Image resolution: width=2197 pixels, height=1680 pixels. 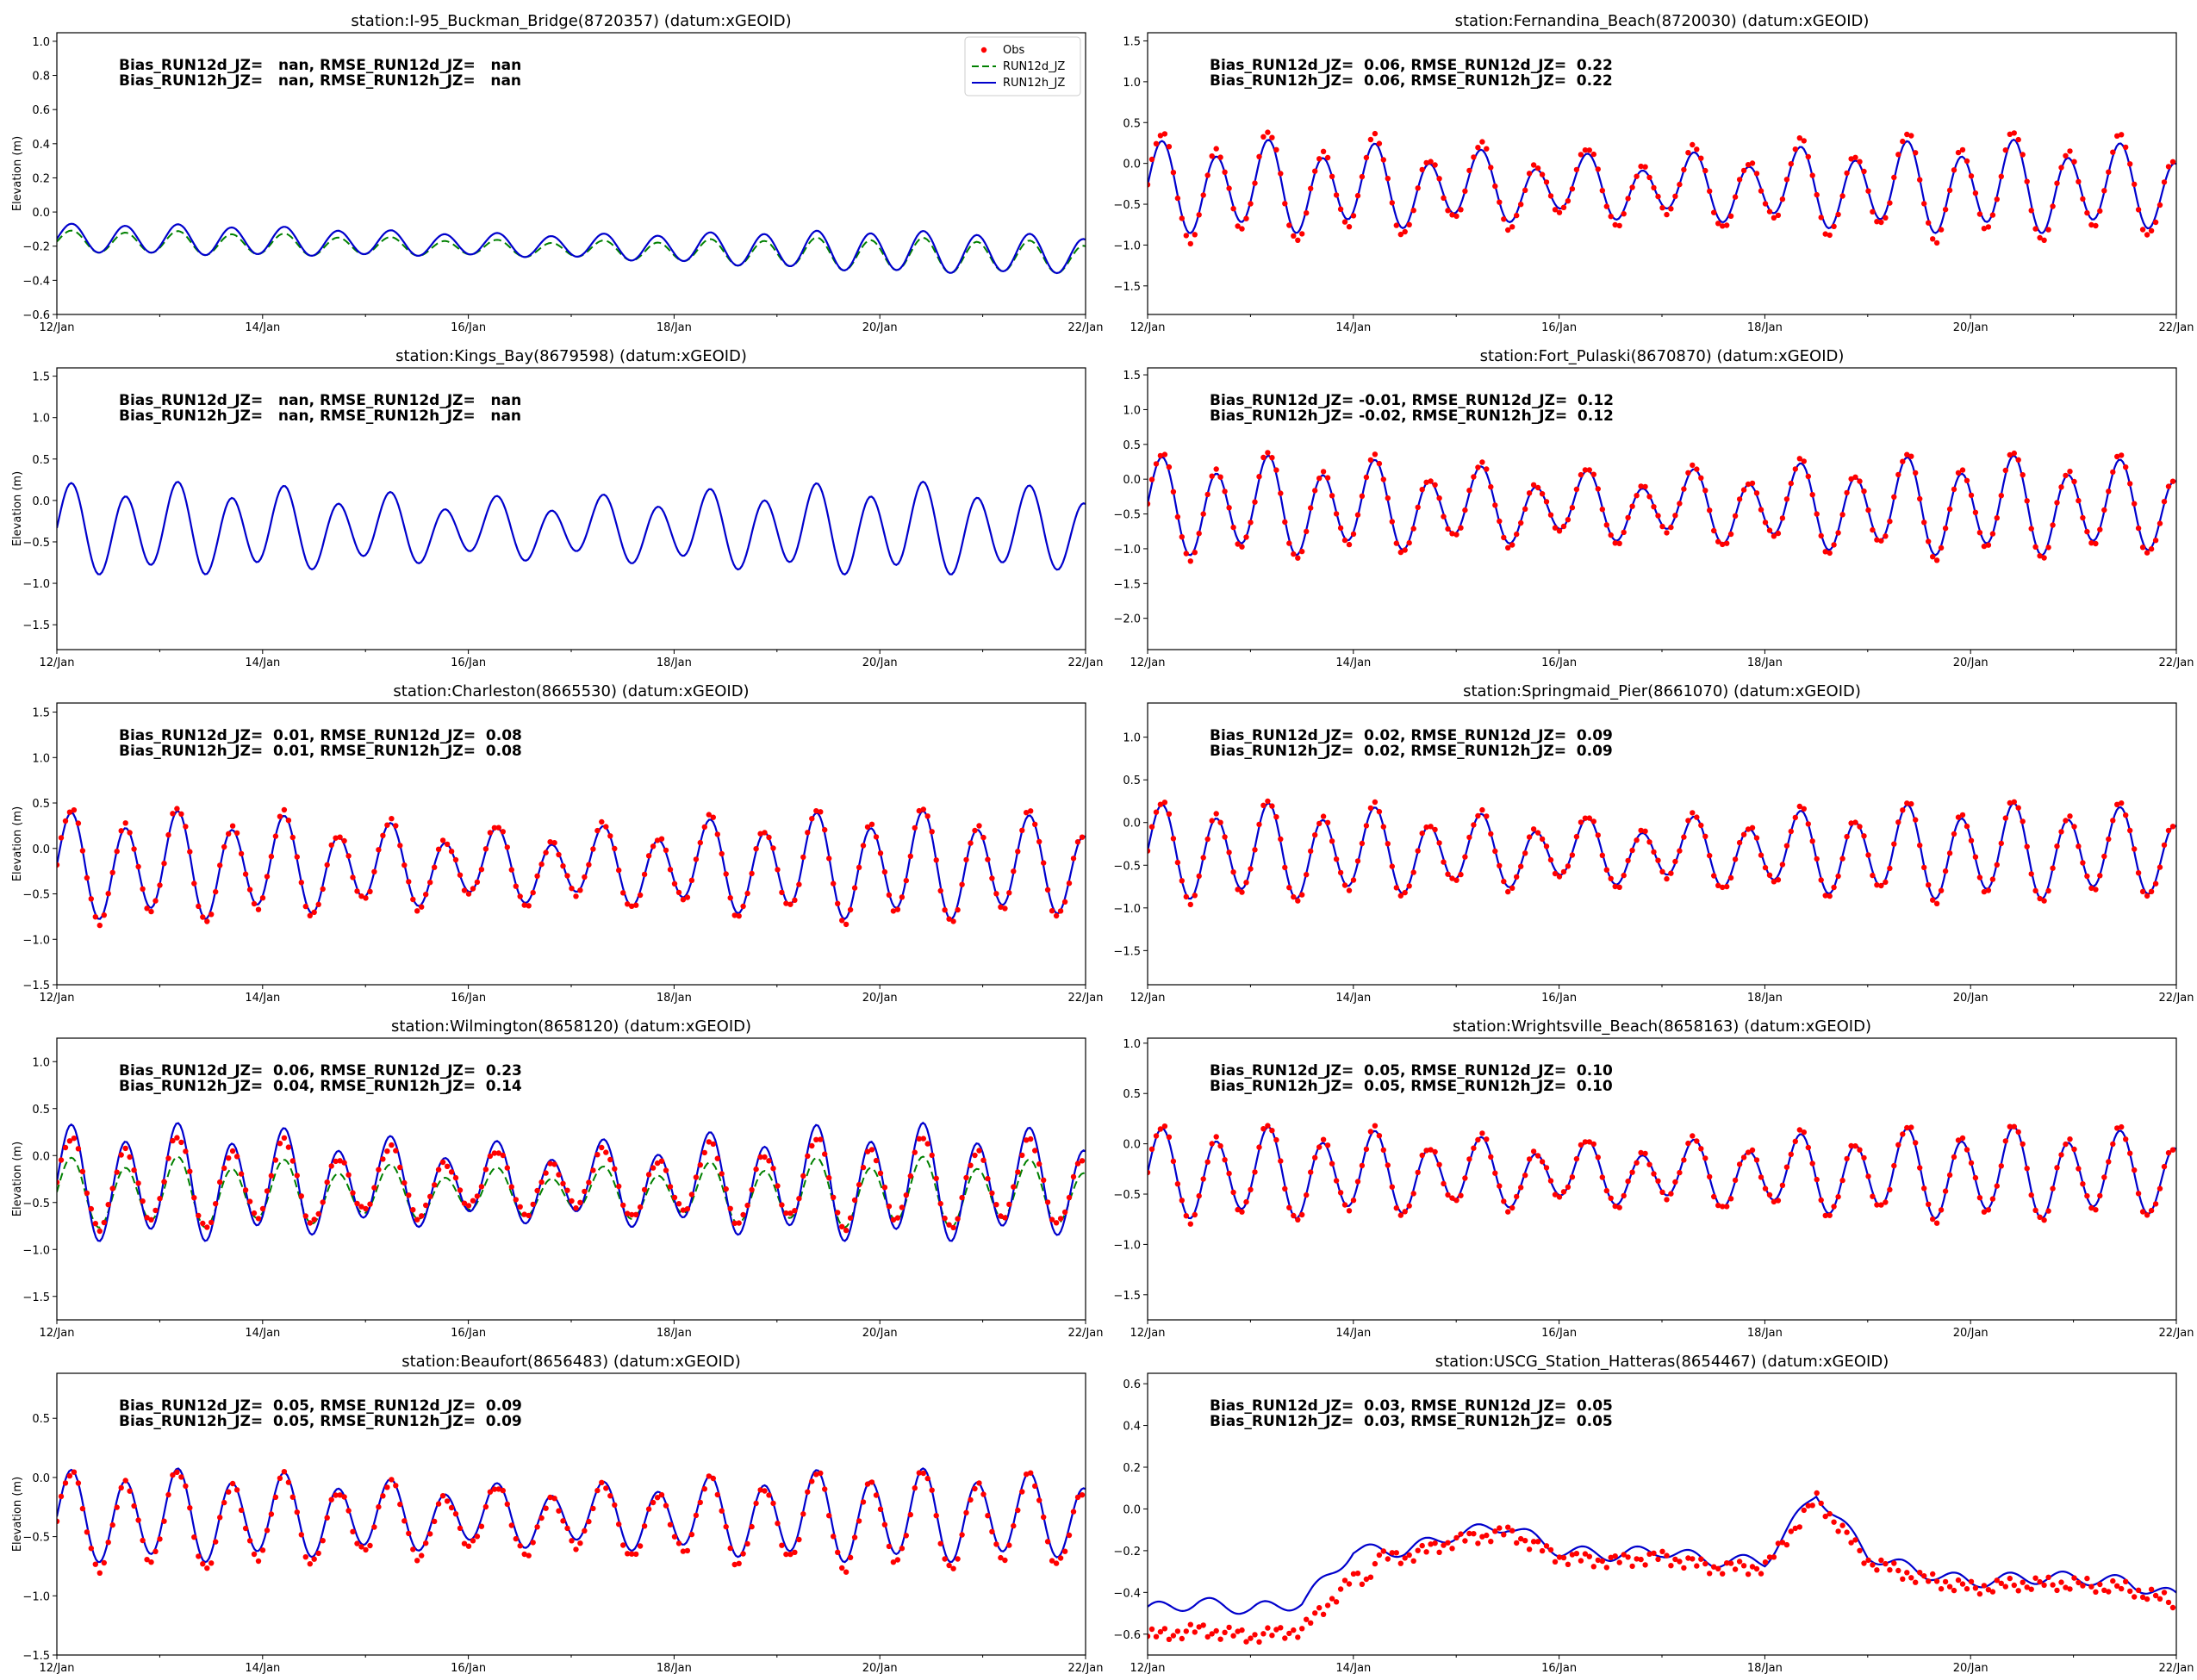 I want to click on y-tick-label: −1.5, so click(x=36, y=626).